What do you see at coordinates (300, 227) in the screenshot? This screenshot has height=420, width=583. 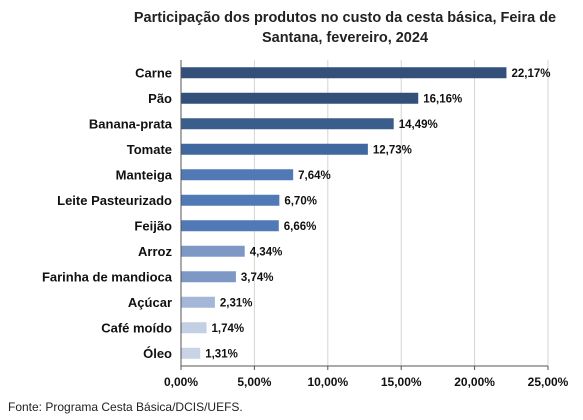 I see `data-label: 6,66%` at bounding box center [300, 227].